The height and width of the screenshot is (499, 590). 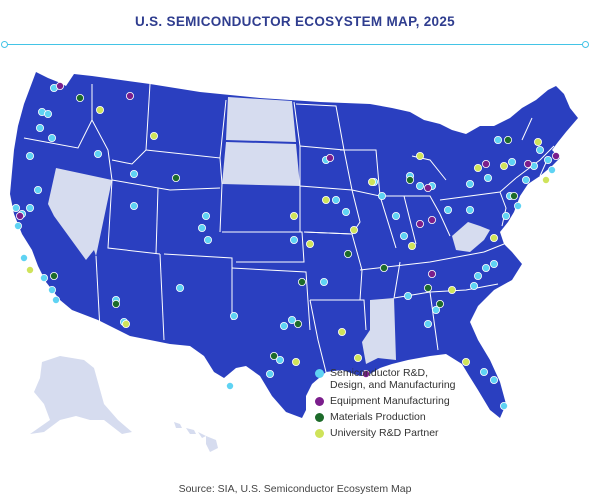 I want to click on legend-label: University R&D Partner, so click(x=384, y=433).